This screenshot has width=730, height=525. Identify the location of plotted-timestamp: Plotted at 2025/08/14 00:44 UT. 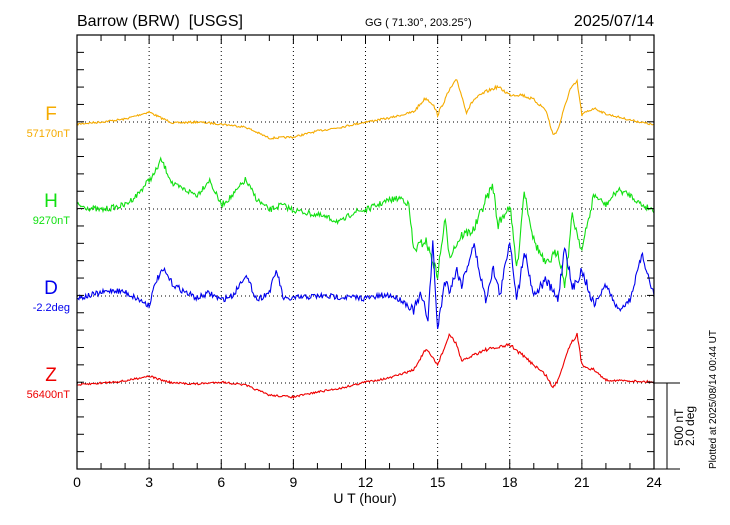
(713, 399).